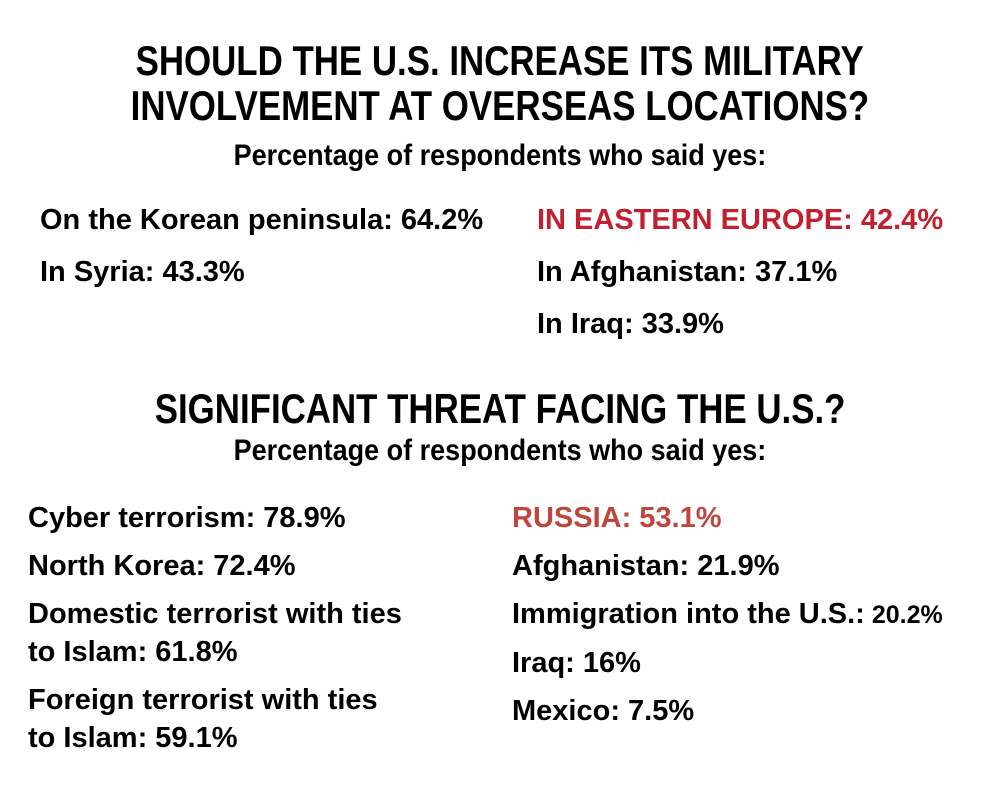 The width and height of the screenshot is (1000, 809). Describe the element at coordinates (133, 738) in the screenshot. I see `stat-foreign-terrorist-line-2: to Islam: 59.1%` at that location.